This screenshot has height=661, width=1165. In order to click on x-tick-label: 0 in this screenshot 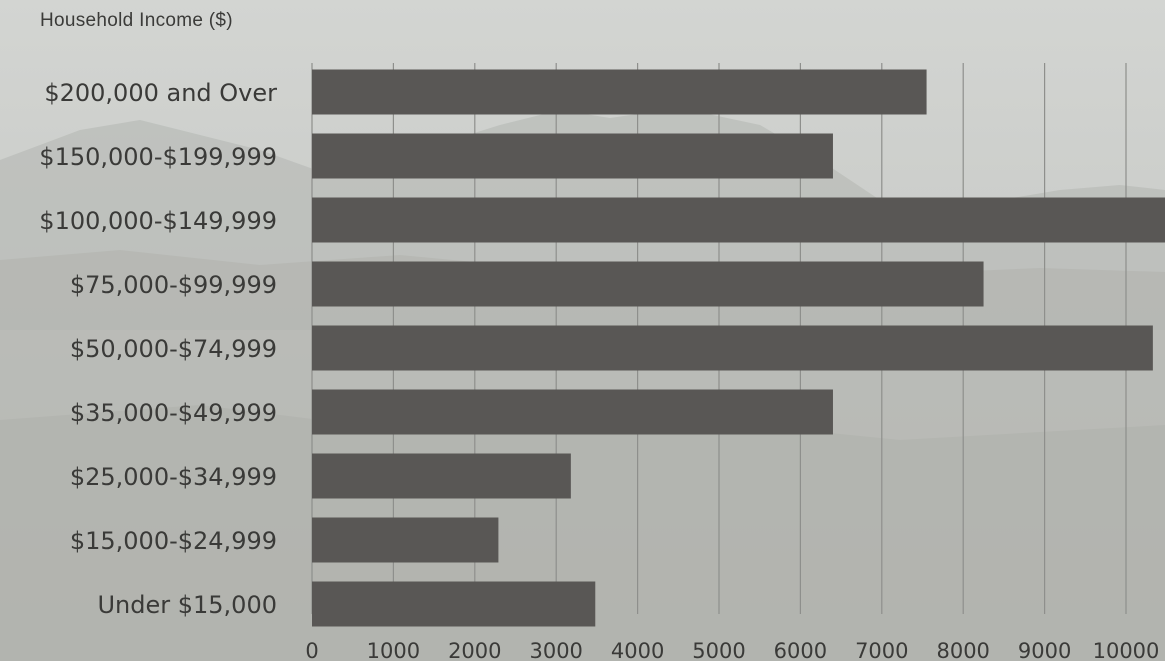, I will do `click(311, 650)`.